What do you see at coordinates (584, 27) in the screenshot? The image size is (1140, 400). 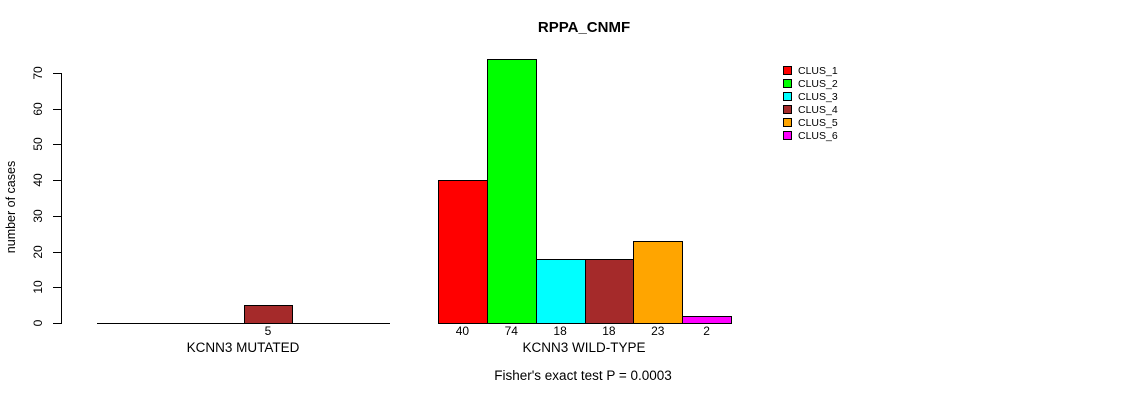 I see `chart-title: RPPA_CNMF` at bounding box center [584, 27].